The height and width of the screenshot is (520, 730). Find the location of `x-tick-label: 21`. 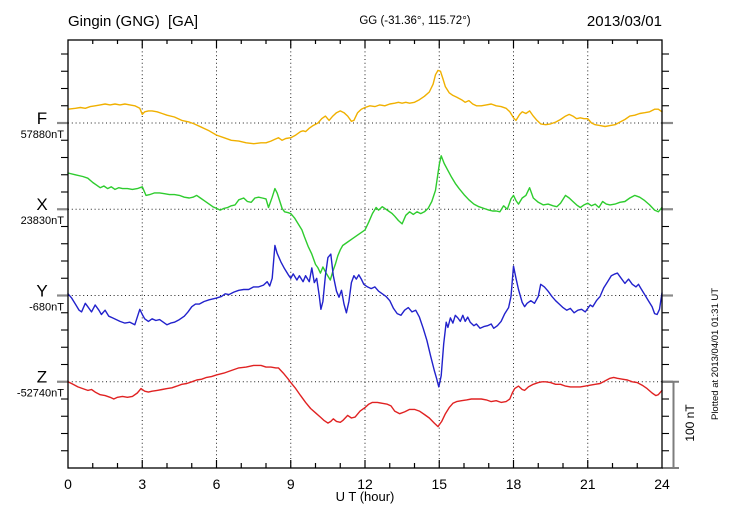

x-tick-label: 21 is located at coordinates (588, 484).